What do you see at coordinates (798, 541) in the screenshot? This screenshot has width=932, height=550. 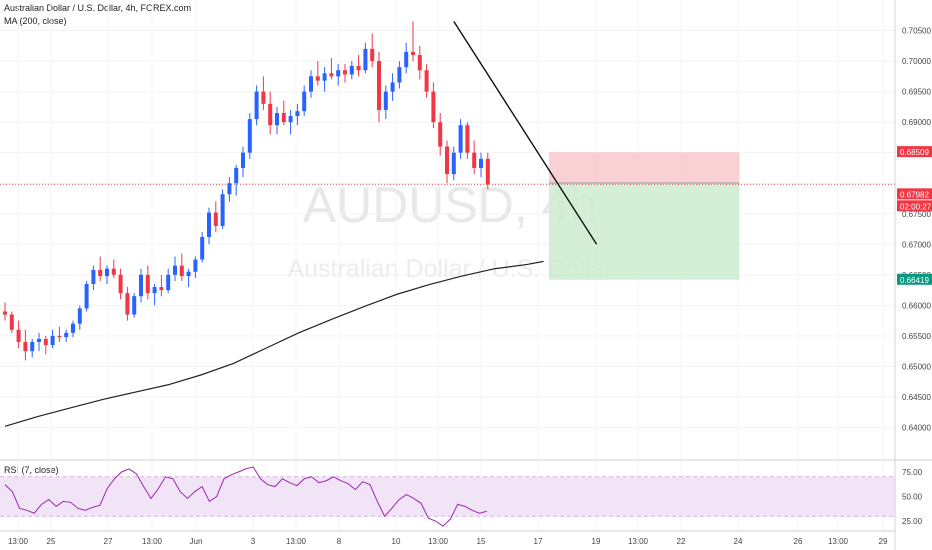 I see `time-tick-label: 26` at bounding box center [798, 541].